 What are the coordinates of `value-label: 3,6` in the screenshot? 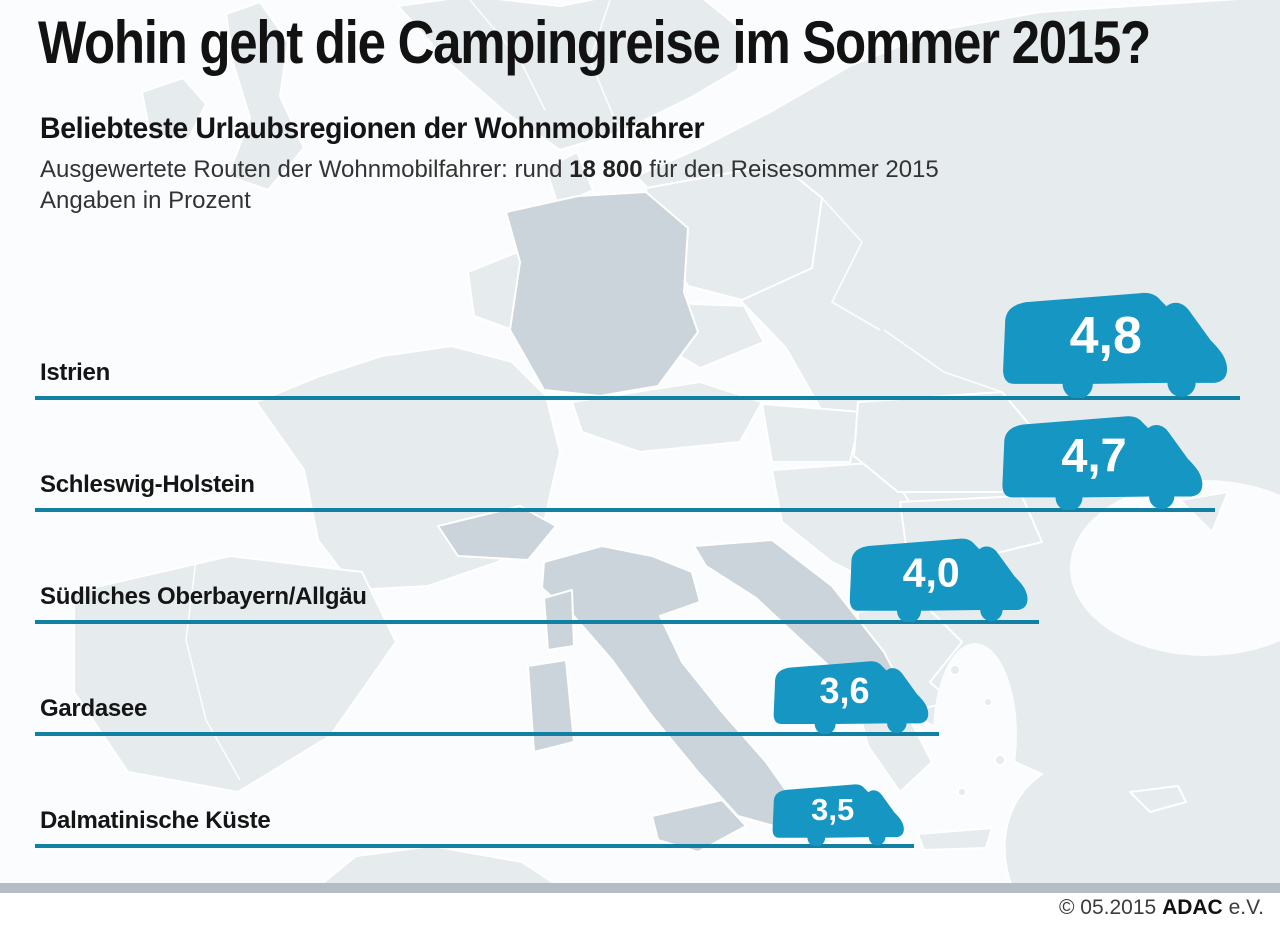 It's located at (844, 690).